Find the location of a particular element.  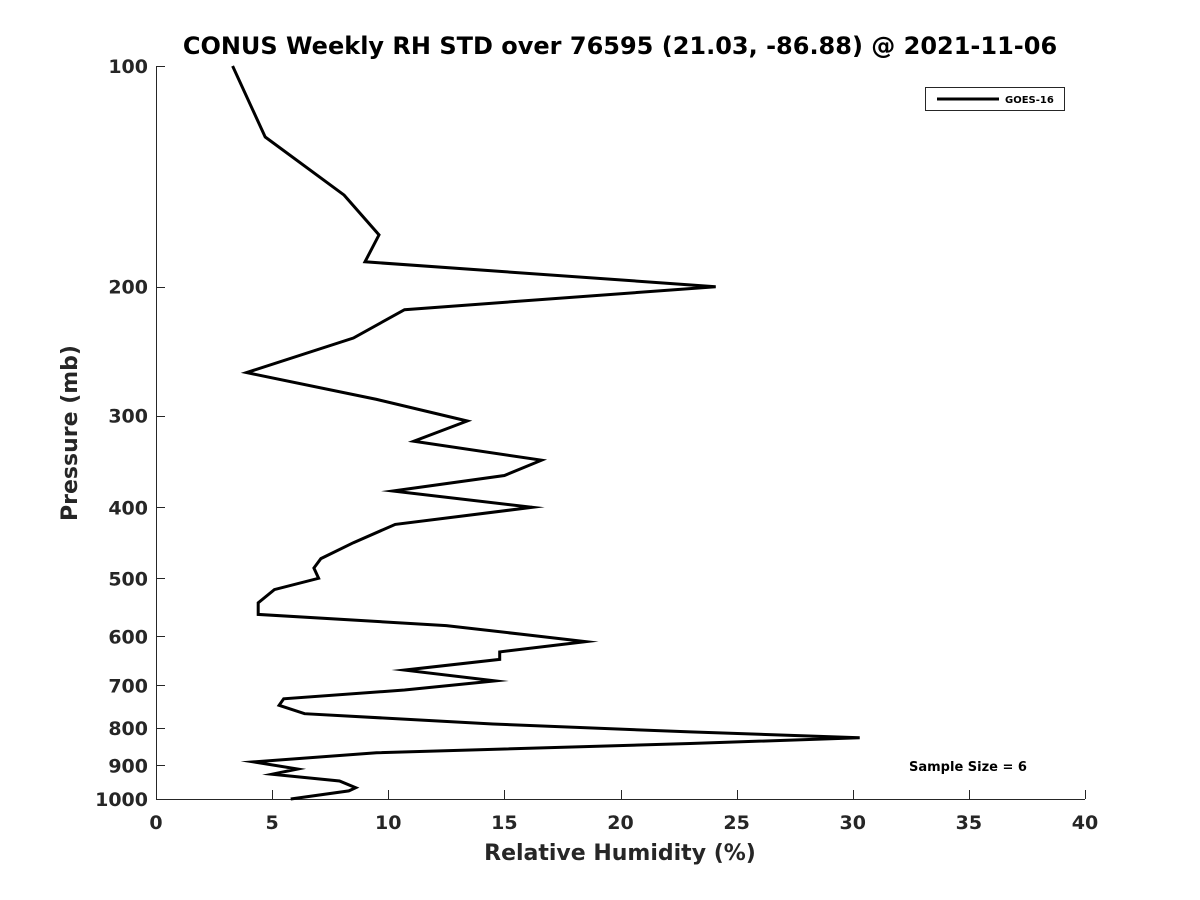

x-tick-label-15: 15 is located at coordinates (504, 823).